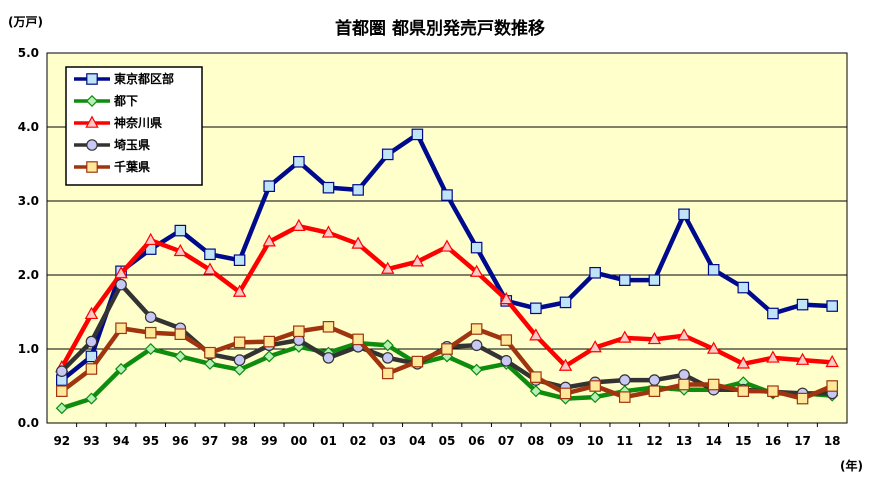 The image size is (880, 484). I want to click on x-tick-label: 98, so click(239, 441).